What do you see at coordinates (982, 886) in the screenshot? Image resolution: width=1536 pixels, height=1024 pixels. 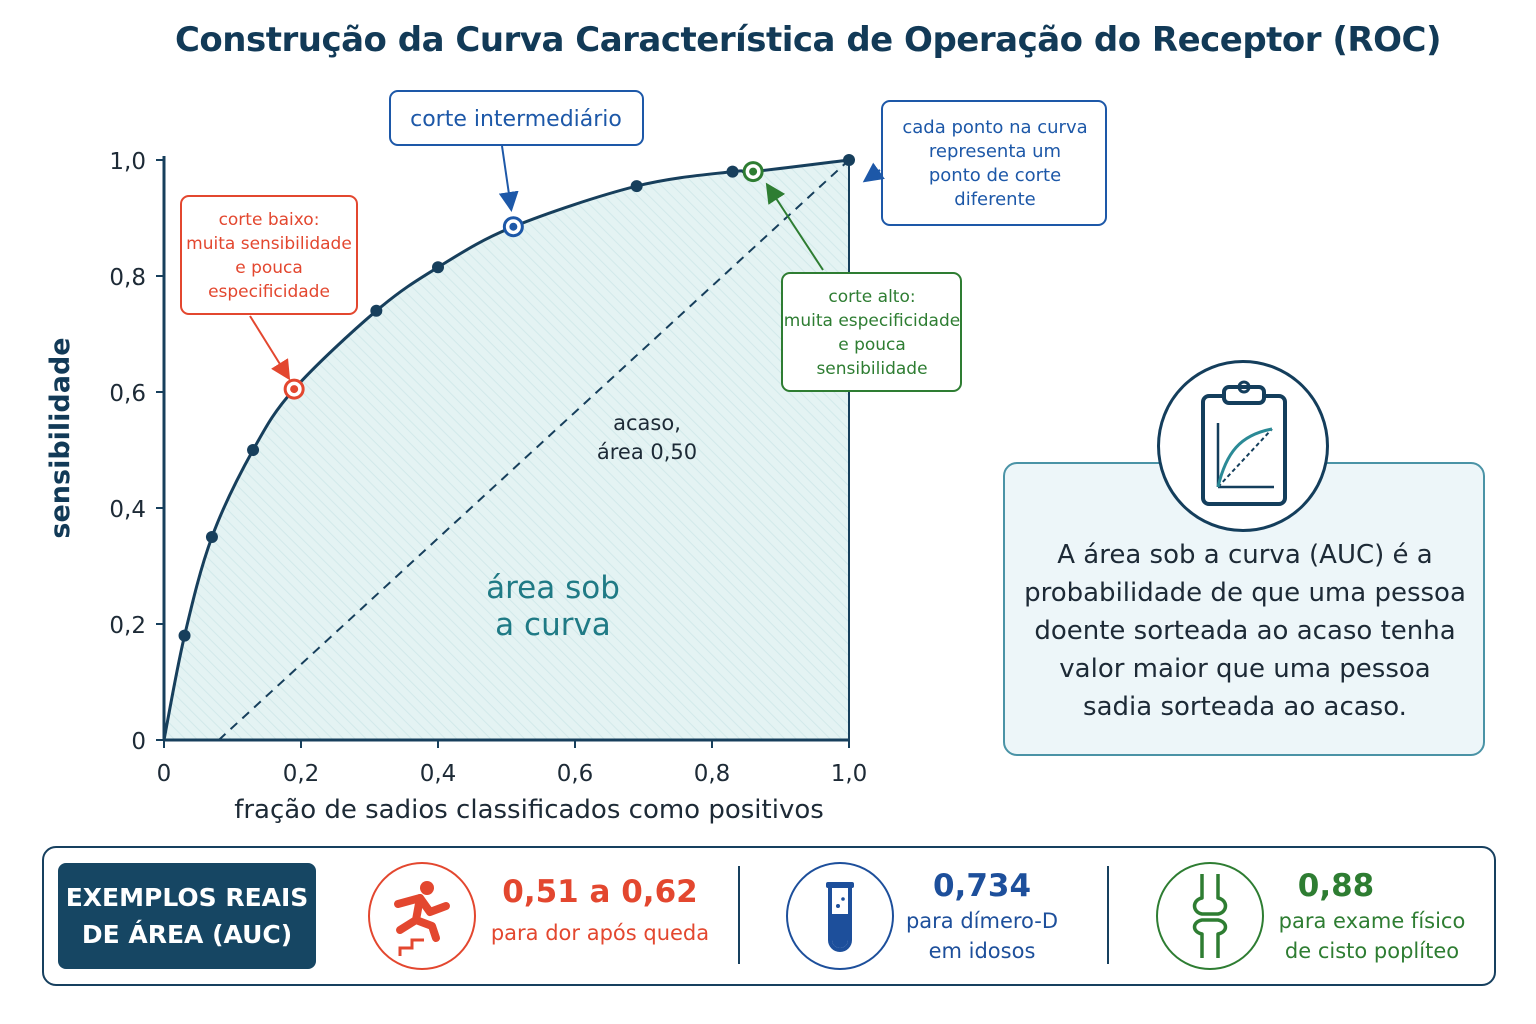 I see `example-value-ddimer: 0,734` at bounding box center [982, 886].